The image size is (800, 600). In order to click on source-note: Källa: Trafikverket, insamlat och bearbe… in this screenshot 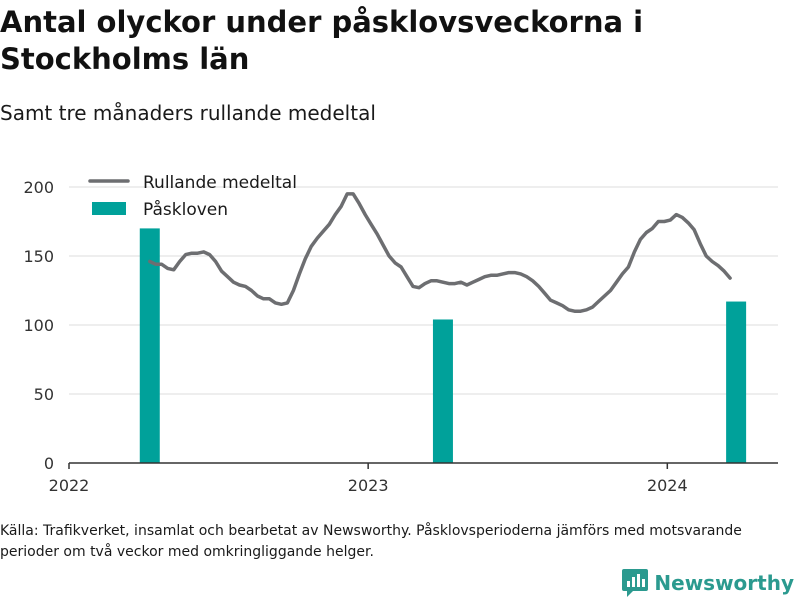, I will do `click(371, 541)`.